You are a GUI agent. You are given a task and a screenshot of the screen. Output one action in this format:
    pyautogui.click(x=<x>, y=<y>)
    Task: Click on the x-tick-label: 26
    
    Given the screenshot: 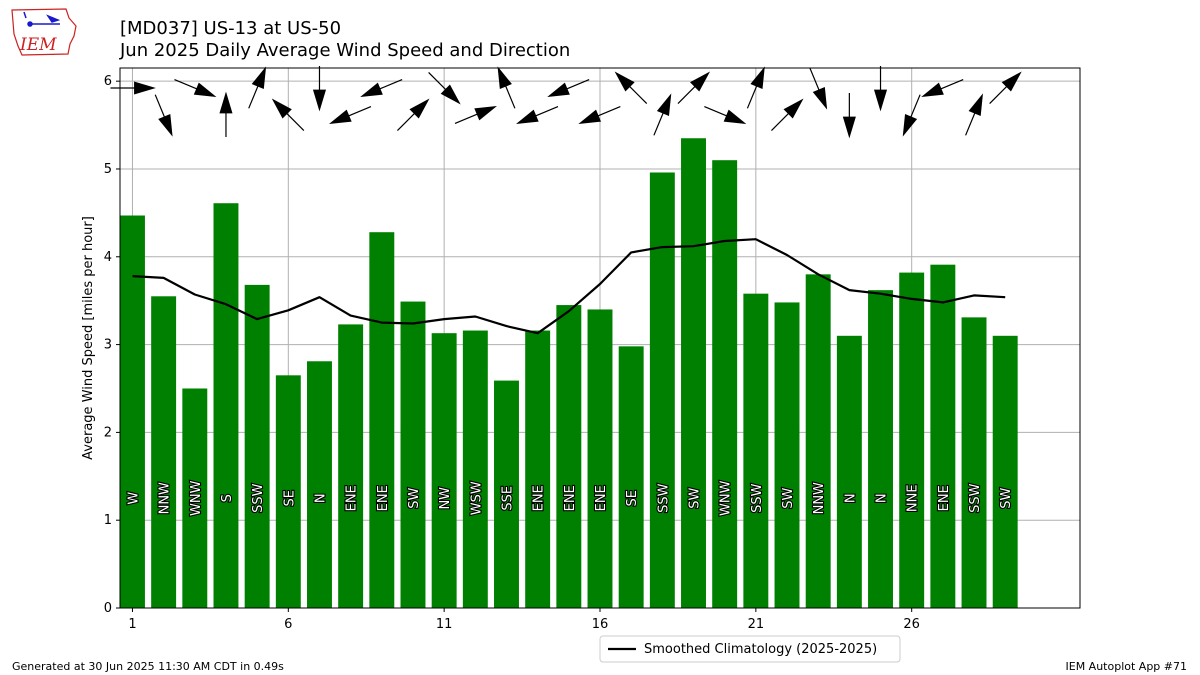 What is the action you would take?
    pyautogui.click(x=911, y=624)
    